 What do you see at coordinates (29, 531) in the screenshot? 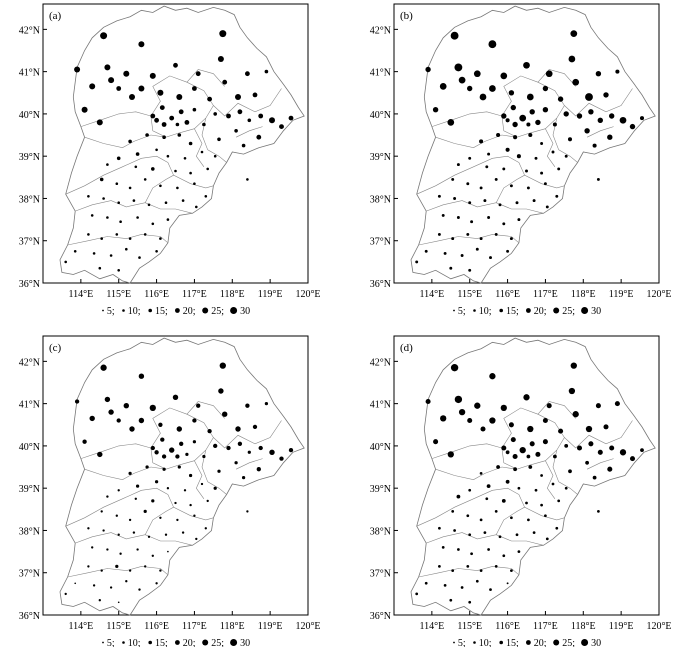
I see `y-tick-label: 38°N` at bounding box center [29, 531].